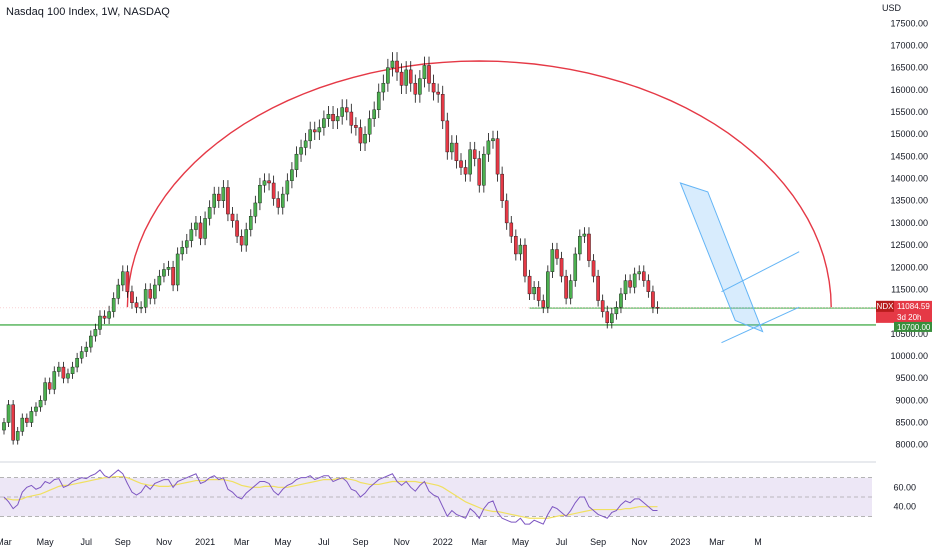 The height and width of the screenshot is (550, 932). Describe the element at coordinates (909, 334) in the screenshot. I see `y-tick-label: 10500.00` at that location.